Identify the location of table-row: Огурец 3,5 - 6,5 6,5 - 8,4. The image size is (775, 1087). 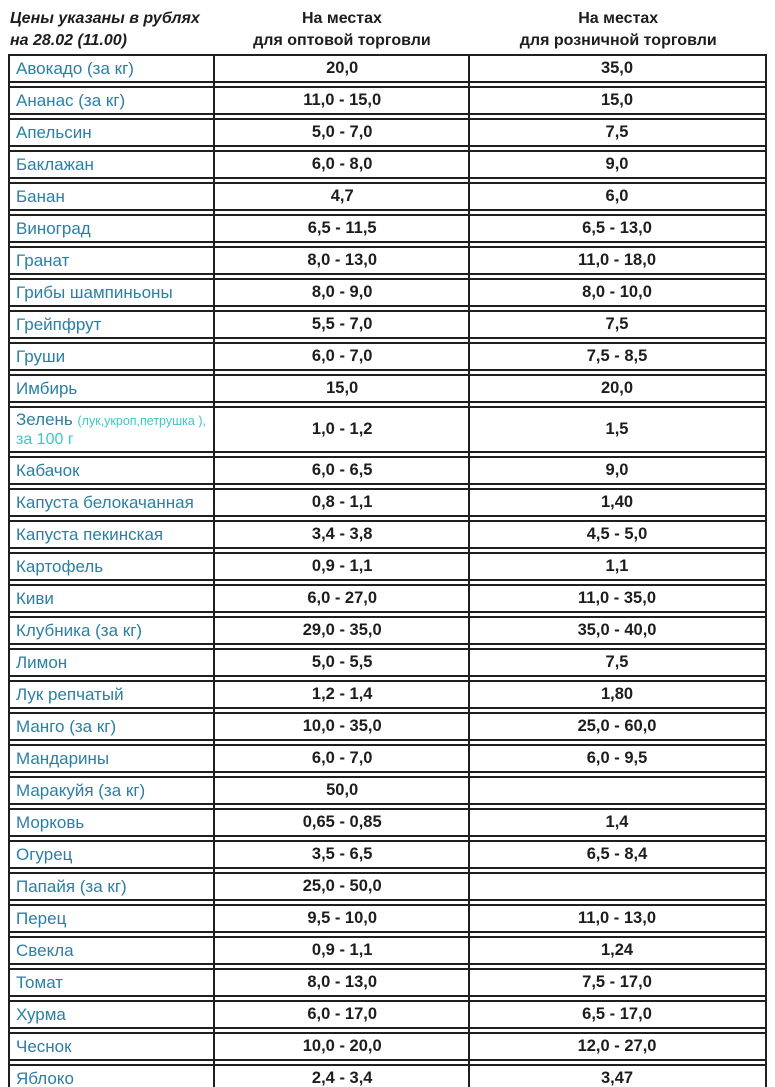
(387, 855).